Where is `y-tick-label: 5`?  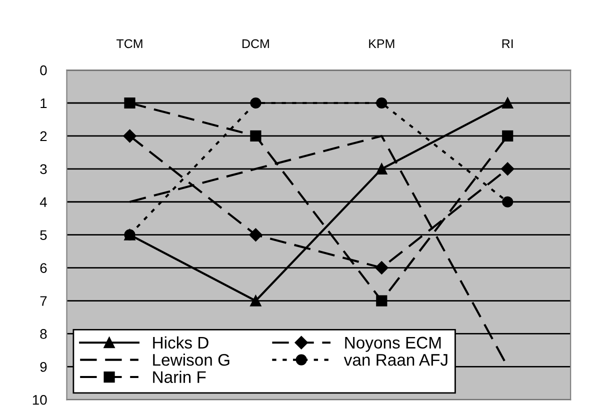
y-tick-label: 5 is located at coordinates (43, 235).